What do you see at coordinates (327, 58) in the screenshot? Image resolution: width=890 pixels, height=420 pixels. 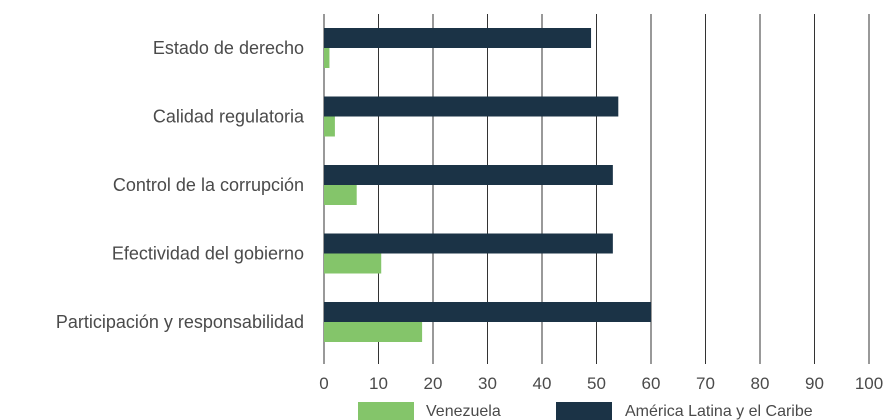 I see `bar-venezuela-estado-de-derecho` at bounding box center [327, 58].